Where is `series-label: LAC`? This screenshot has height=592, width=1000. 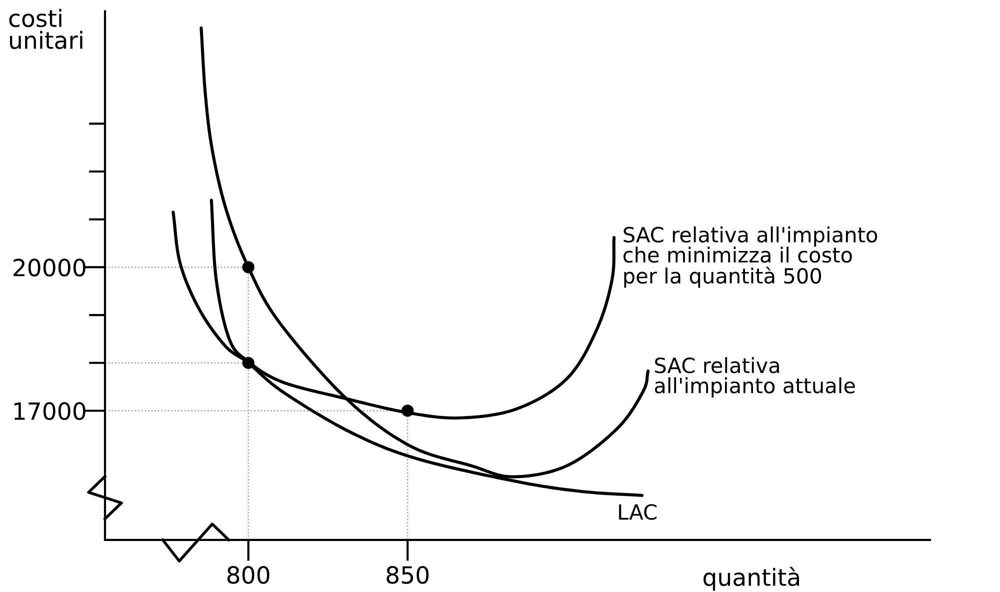
series-label: LAC is located at coordinates (637, 512).